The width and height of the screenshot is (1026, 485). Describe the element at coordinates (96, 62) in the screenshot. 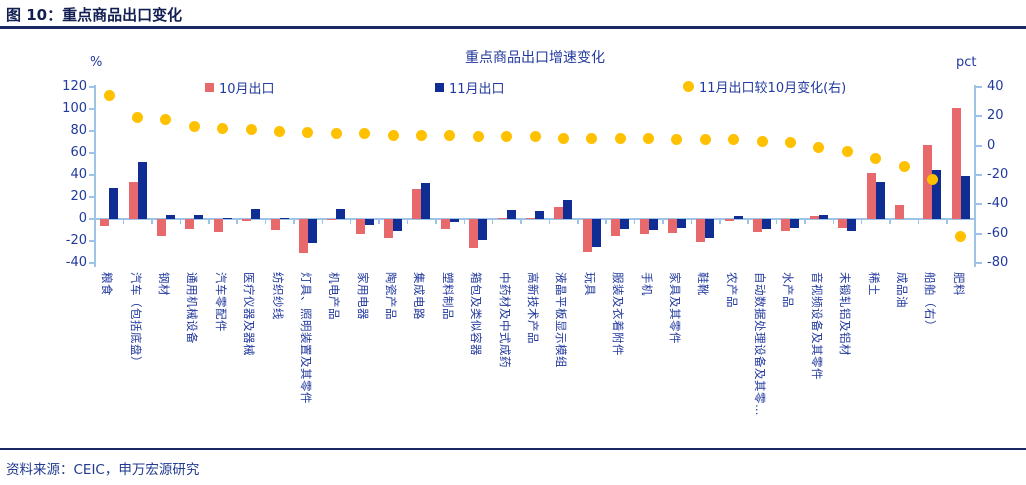

I see `left-axis-unit: %` at that location.